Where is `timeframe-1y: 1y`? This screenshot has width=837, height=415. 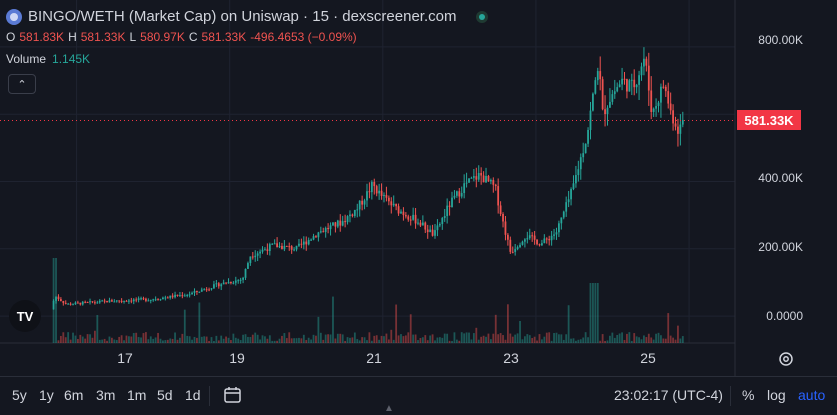 timeframe-1y: 1y is located at coordinates (46, 395).